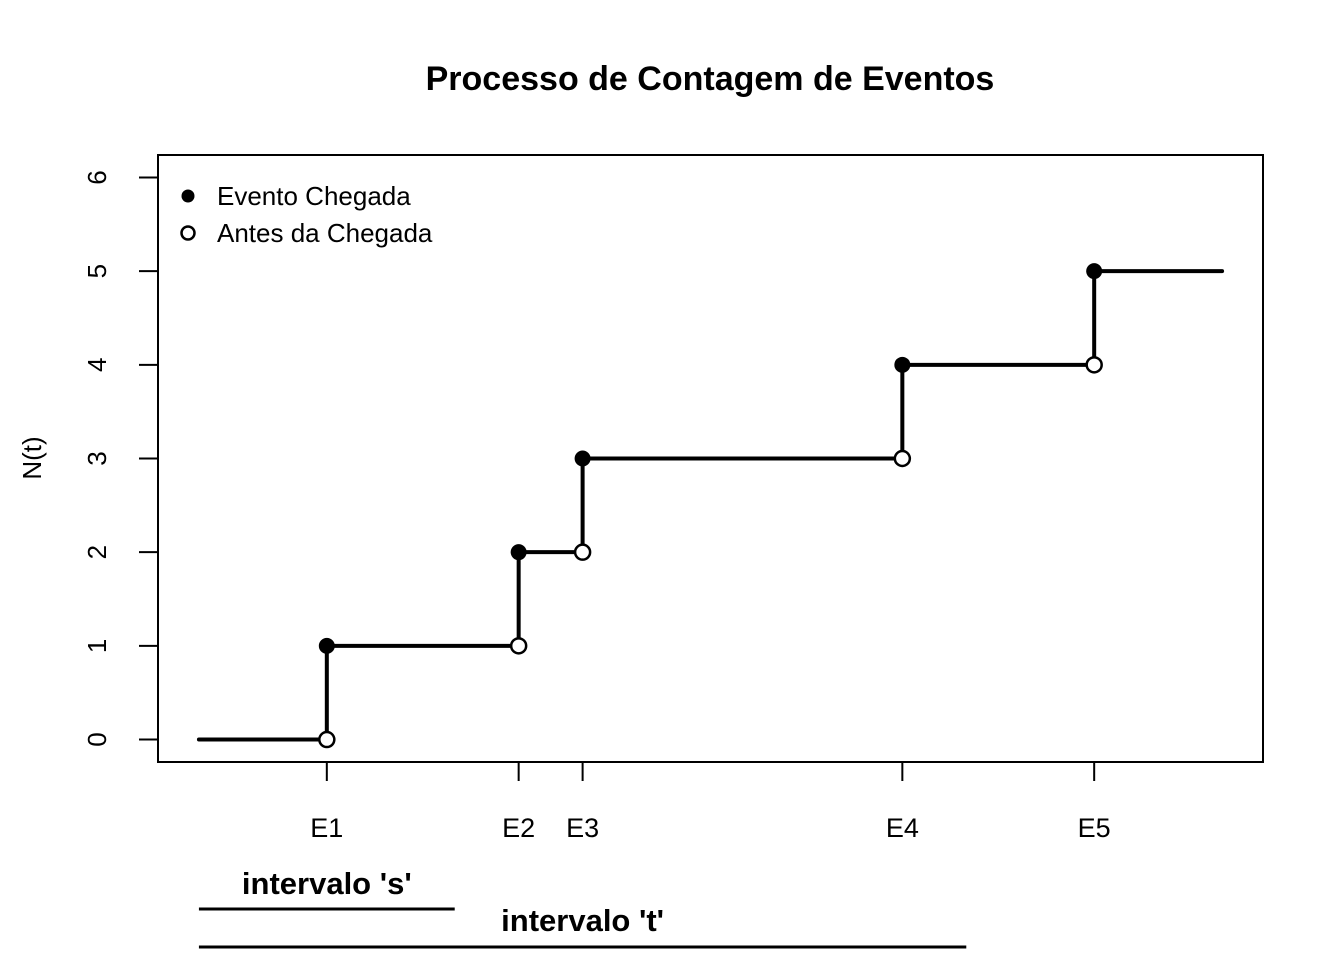 This screenshot has width=1344, height=960. Describe the element at coordinates (120, 458) in the screenshot. I see `y-axis: 0 1 2 3 4 5 6` at that location.